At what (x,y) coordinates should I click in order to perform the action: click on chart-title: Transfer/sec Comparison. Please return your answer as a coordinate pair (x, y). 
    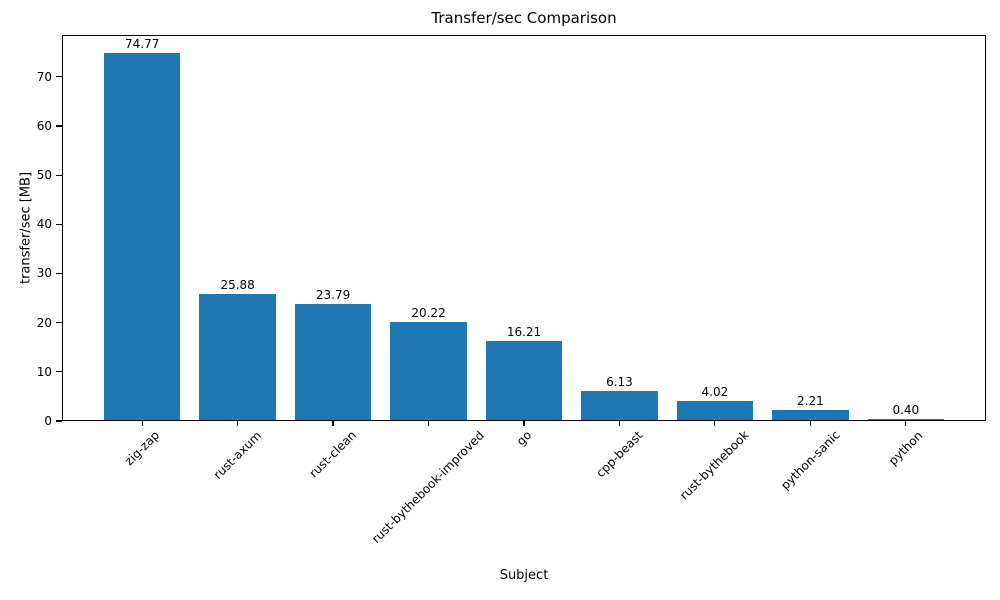
    Looking at the image, I should click on (524, 18).